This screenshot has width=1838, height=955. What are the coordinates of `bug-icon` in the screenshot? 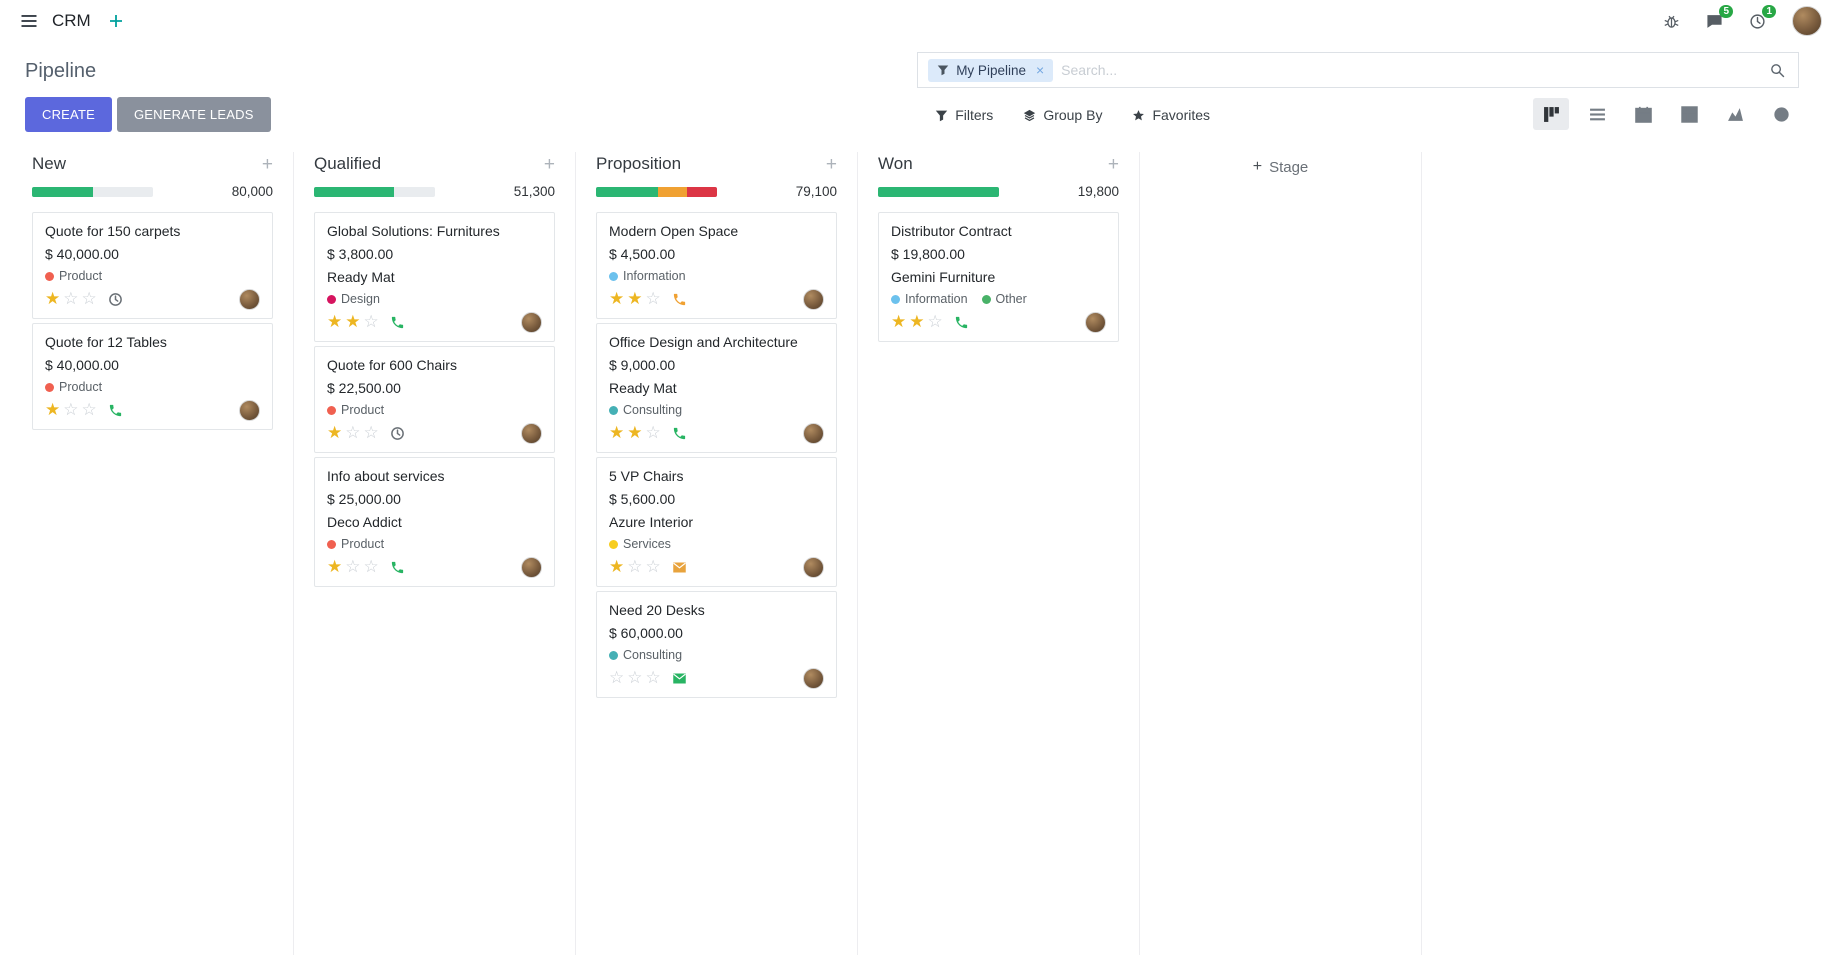 It's located at (1671, 21).